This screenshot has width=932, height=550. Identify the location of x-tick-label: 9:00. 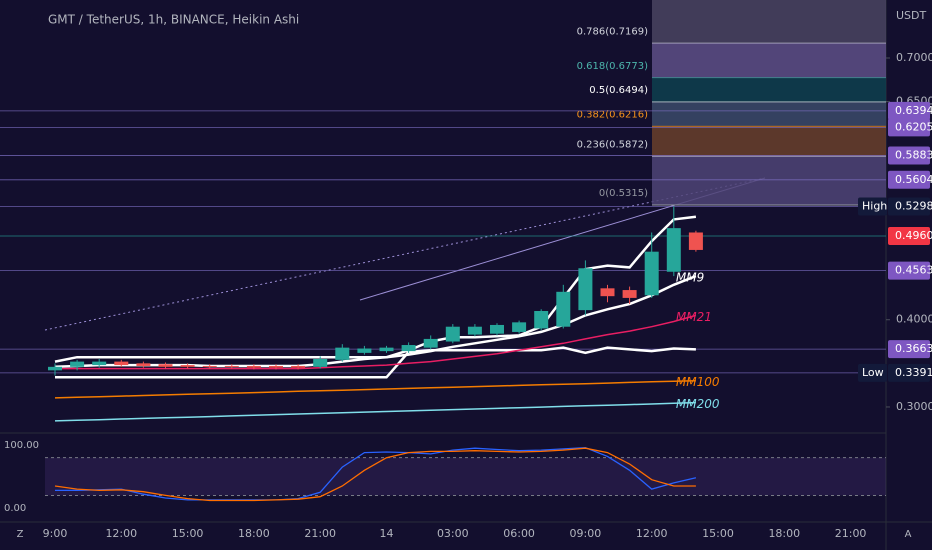
(55, 533).